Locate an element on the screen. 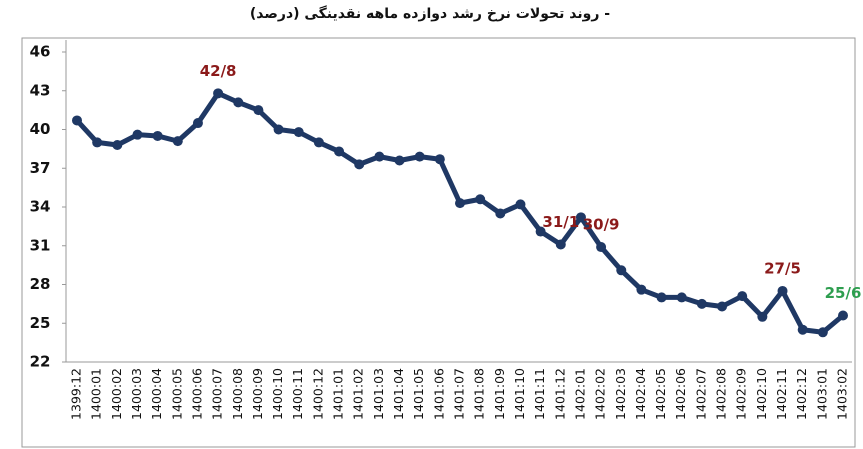  value-label: 42/8 is located at coordinates (218, 71).